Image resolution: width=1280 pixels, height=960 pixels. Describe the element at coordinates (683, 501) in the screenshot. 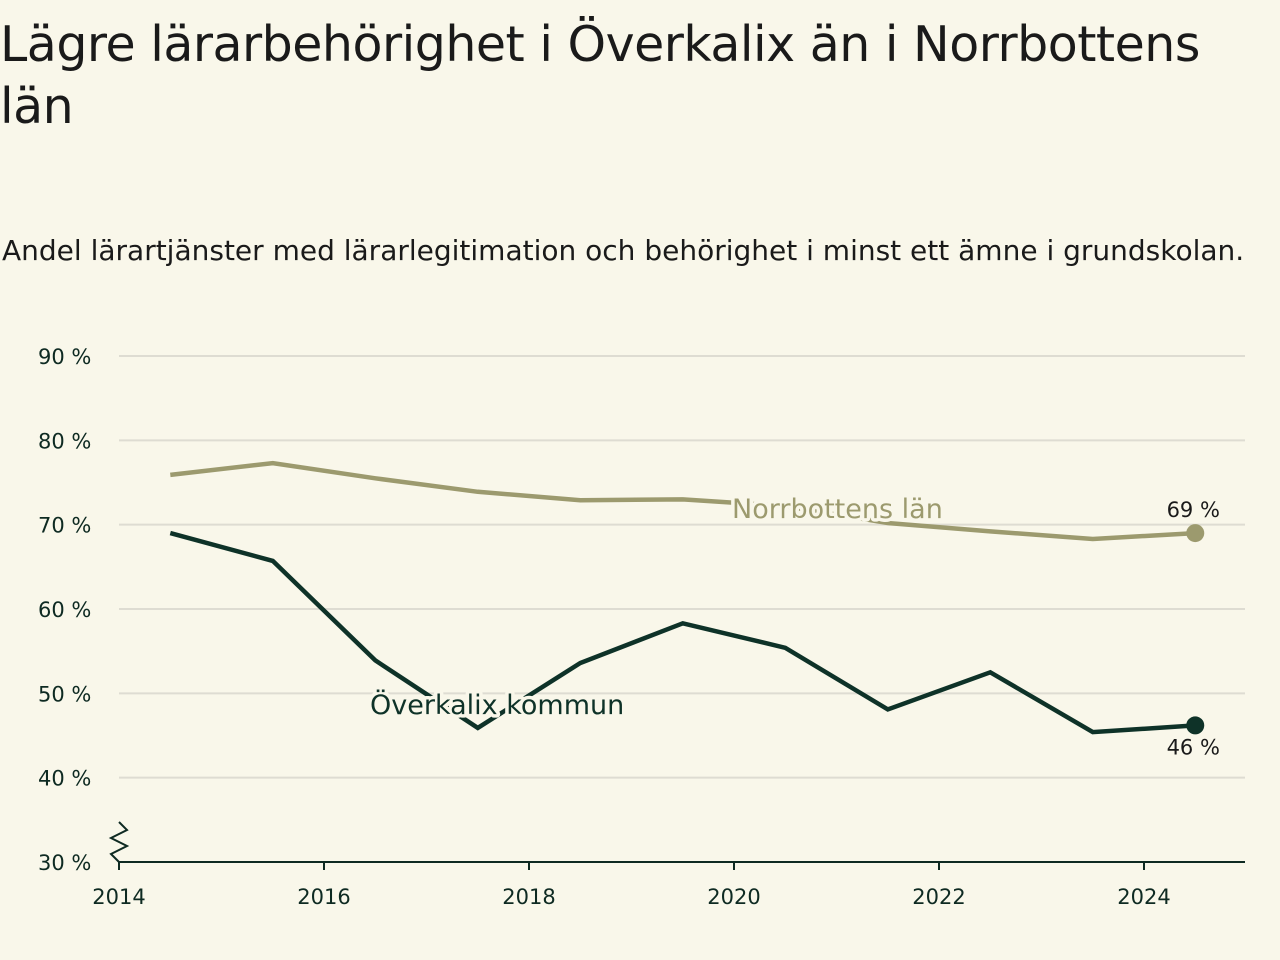

I see `series-line-norrbotten` at that location.